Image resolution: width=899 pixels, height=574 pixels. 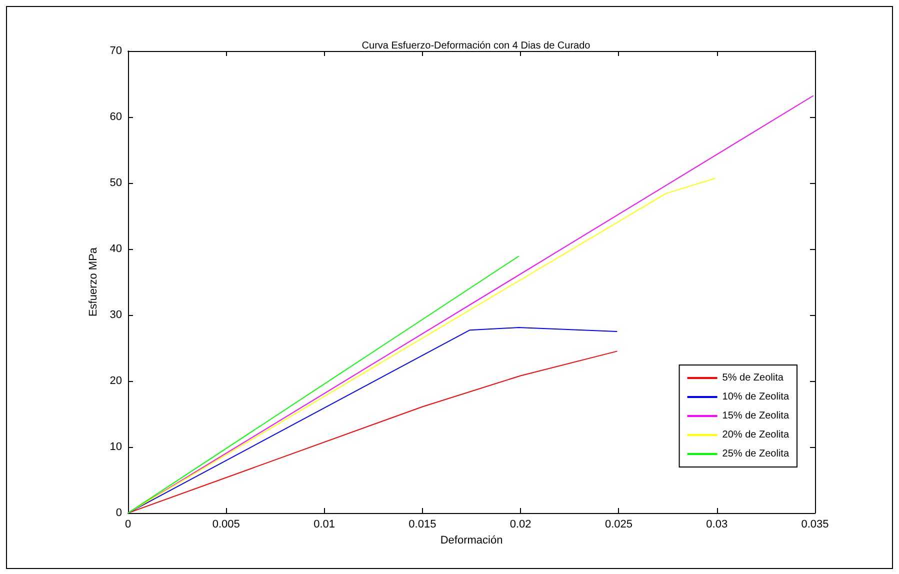 I want to click on y-tick-label: 40, so click(x=116, y=249).